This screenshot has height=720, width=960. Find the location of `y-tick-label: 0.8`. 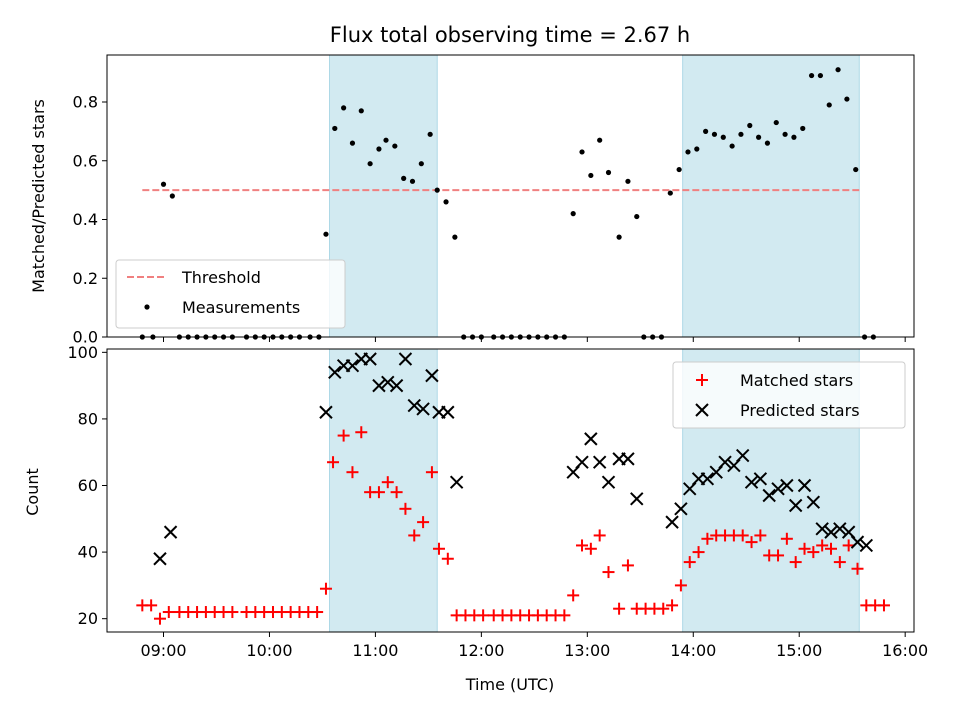

y-tick-label: 0.8 is located at coordinates (85, 102).